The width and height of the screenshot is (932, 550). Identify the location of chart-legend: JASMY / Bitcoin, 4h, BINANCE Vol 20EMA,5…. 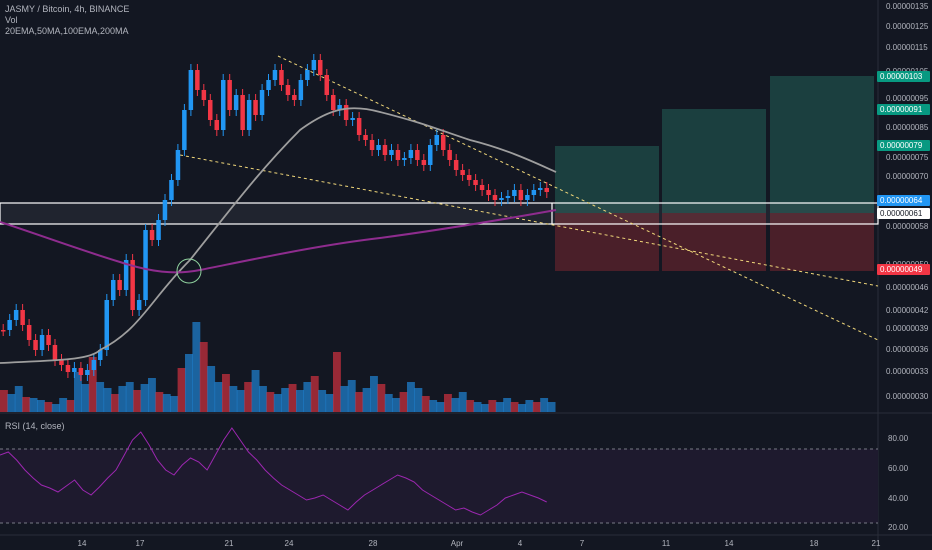
(67, 20).